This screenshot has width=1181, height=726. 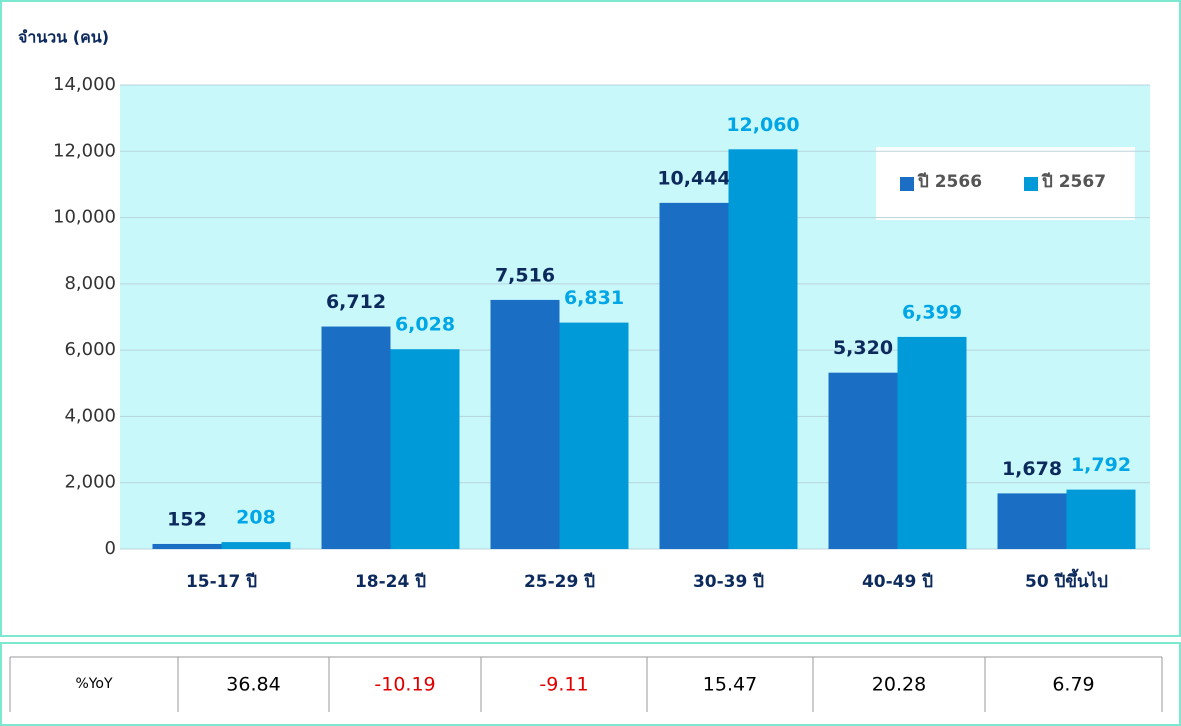 I want to click on legend-label: ปี 2566, so click(x=949, y=181).